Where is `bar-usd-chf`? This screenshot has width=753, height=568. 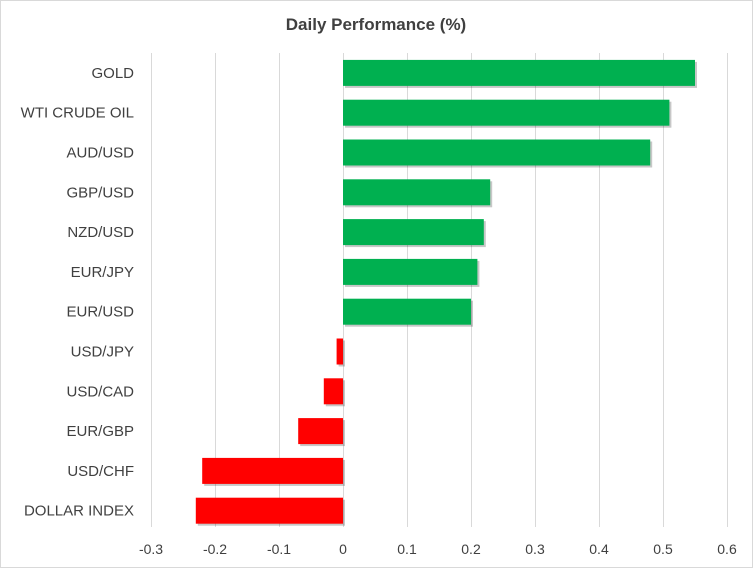 bar-usd-chf is located at coordinates (272, 470).